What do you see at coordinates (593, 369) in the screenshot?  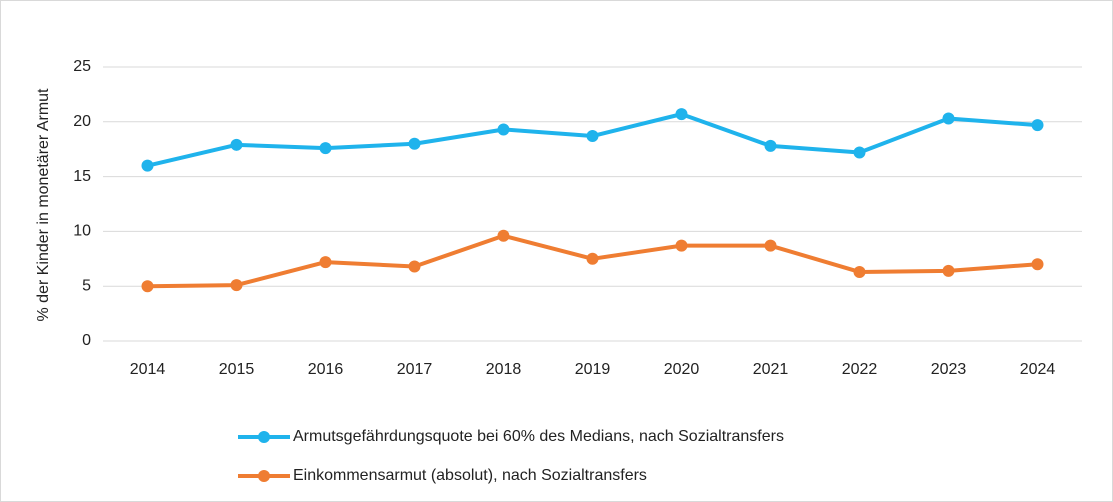 I see `x-tick-label: 2019` at bounding box center [593, 369].